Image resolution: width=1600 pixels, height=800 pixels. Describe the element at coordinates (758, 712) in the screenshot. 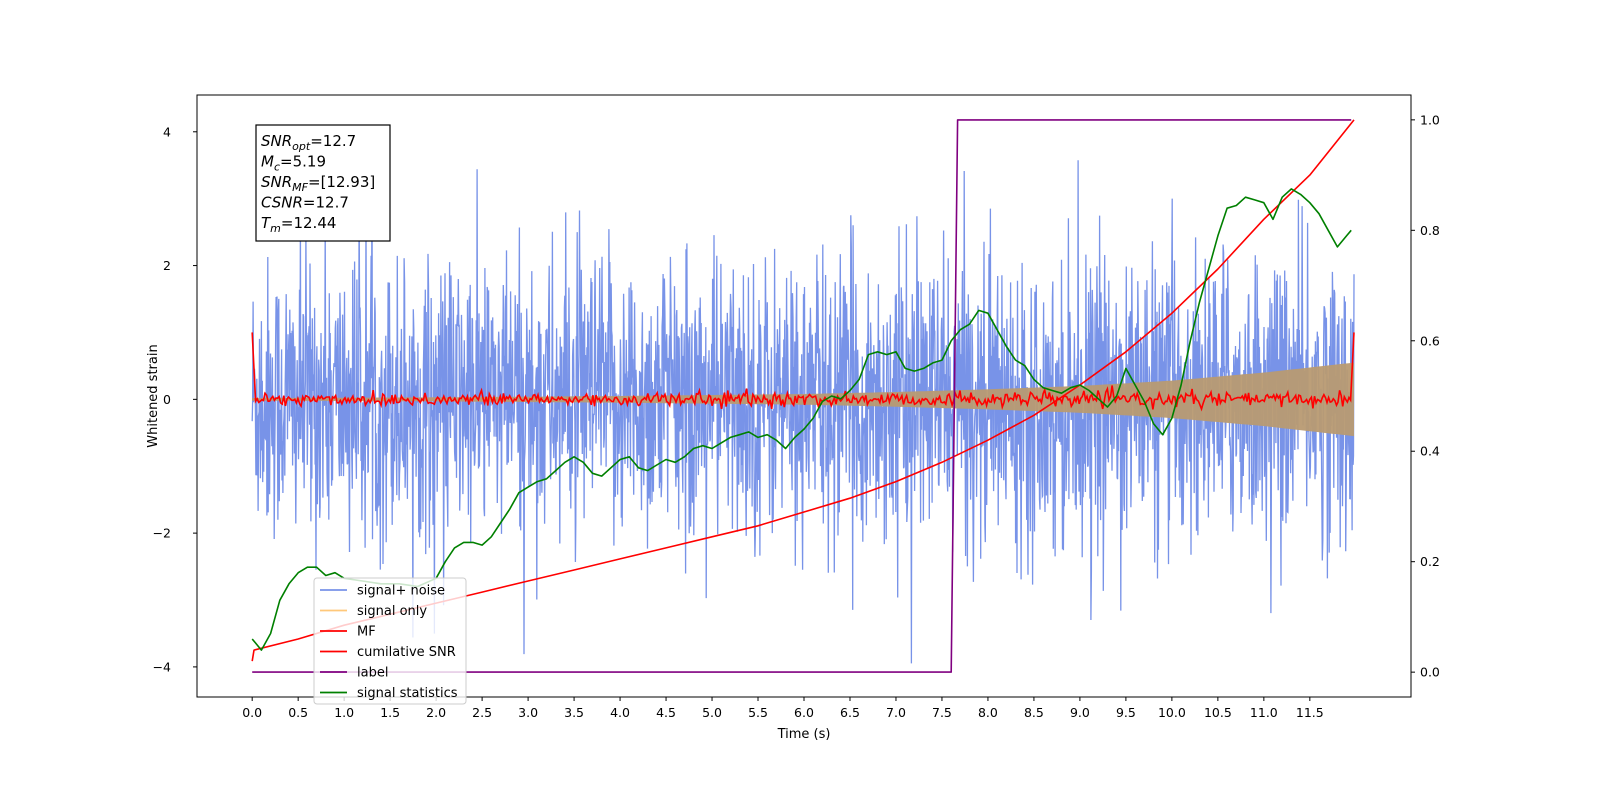

I see `x-tick-label: 5.5` at that location.